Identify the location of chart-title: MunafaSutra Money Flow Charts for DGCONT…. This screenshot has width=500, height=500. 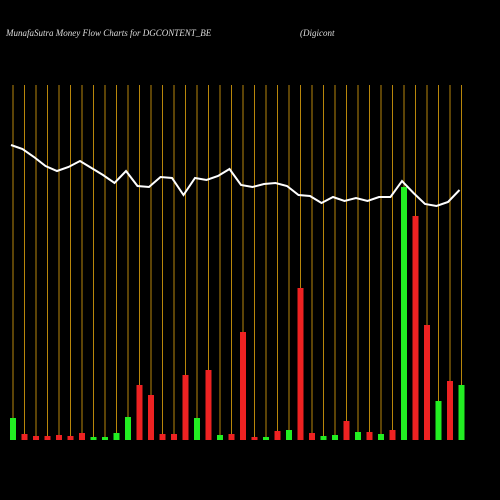
(108, 33).